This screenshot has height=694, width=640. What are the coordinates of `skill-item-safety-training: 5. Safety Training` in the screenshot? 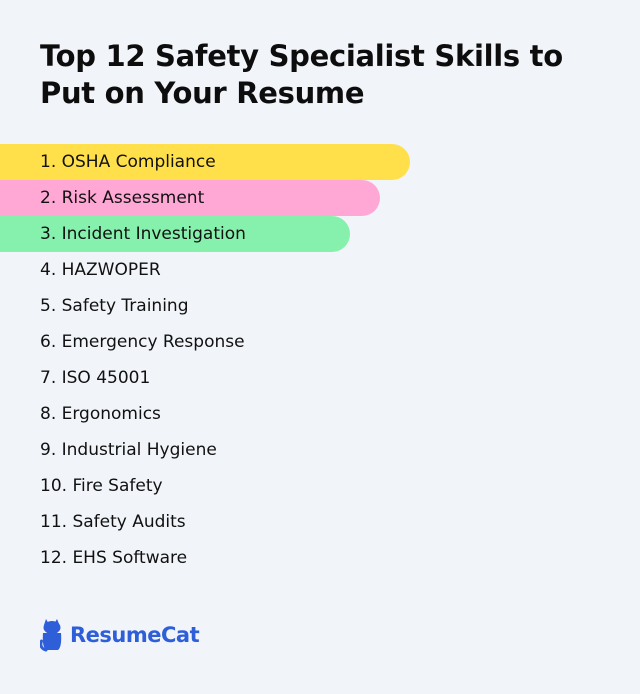 It's located at (114, 306).